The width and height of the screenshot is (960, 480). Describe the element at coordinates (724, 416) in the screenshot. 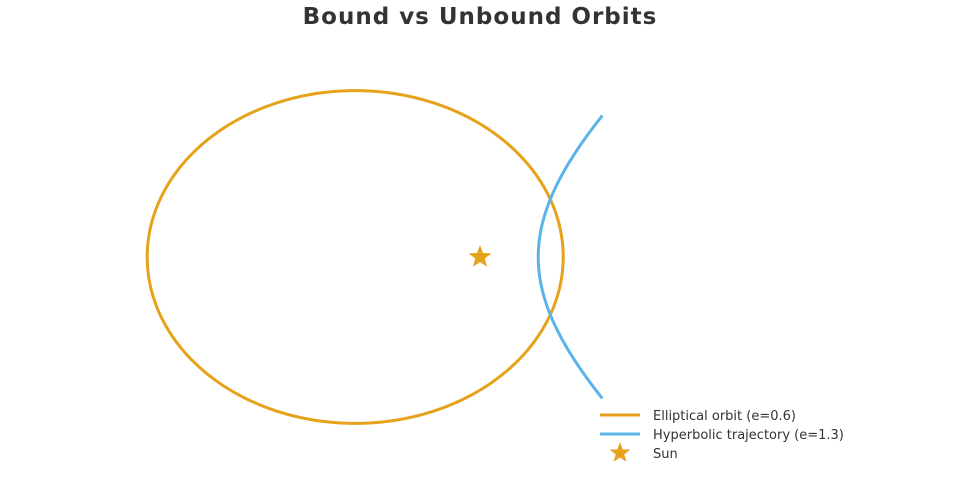

I see `legend-label-ellipse: Elliptical orbit (e=0.6)` at that location.